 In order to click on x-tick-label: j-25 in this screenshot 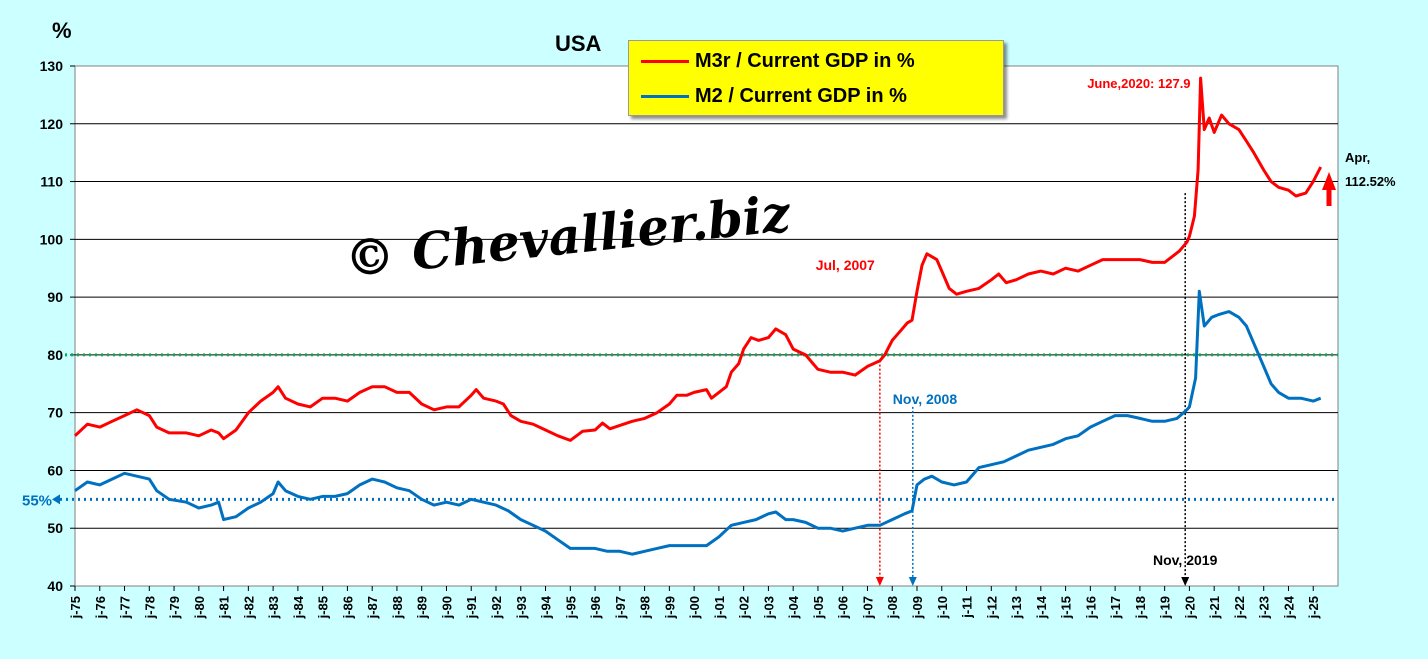, I will do `click(1313, 607)`.